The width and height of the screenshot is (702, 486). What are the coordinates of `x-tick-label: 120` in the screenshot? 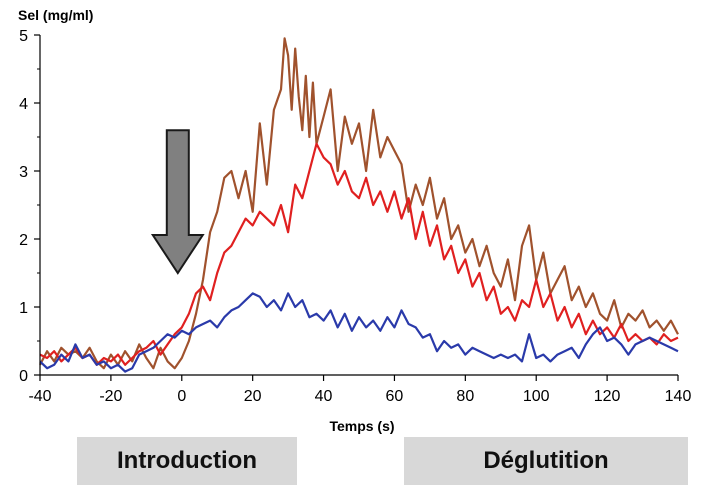 It's located at (607, 396).